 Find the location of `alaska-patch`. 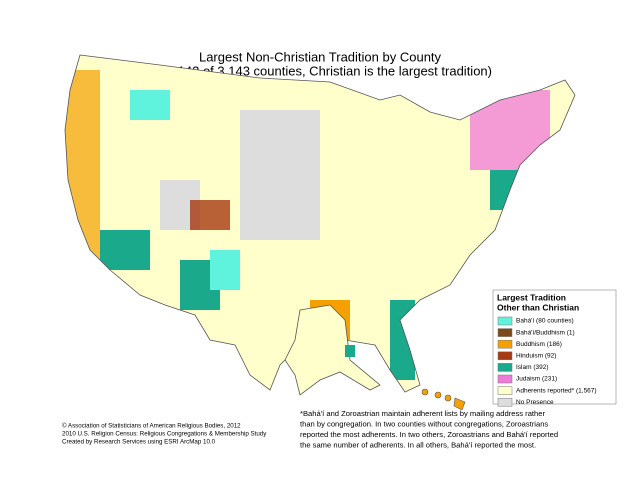

alaska-patch is located at coordinates (350, 351).